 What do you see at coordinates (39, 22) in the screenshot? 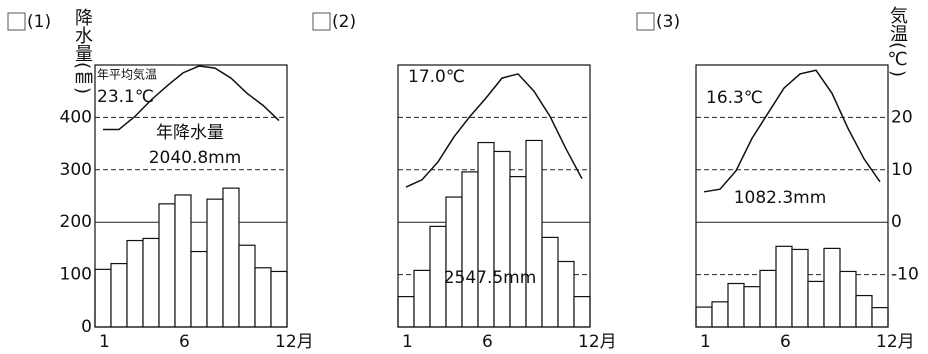
I see `chart-label: (1)` at bounding box center [39, 22].